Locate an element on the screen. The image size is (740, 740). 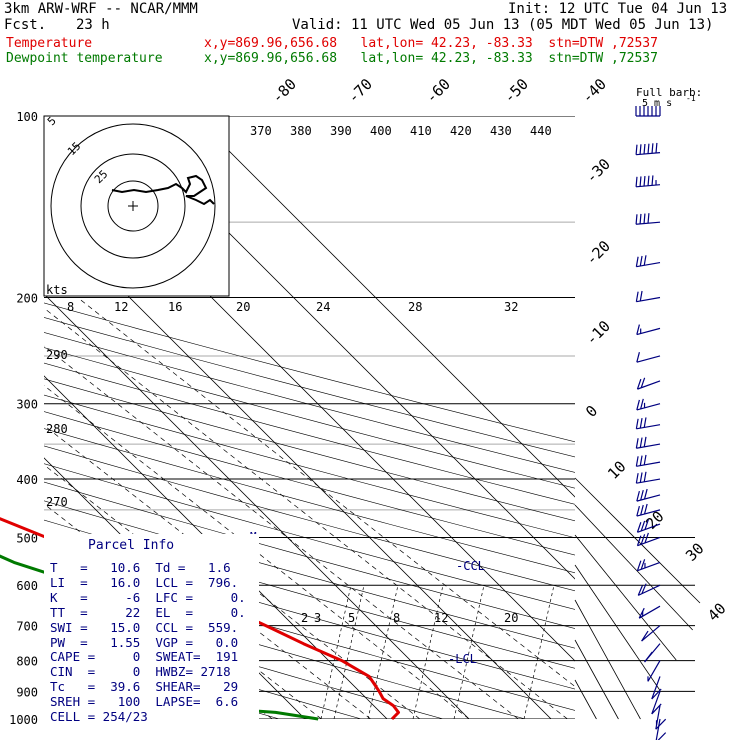
pressure-label-800: 800 is located at coordinates (27, 662).